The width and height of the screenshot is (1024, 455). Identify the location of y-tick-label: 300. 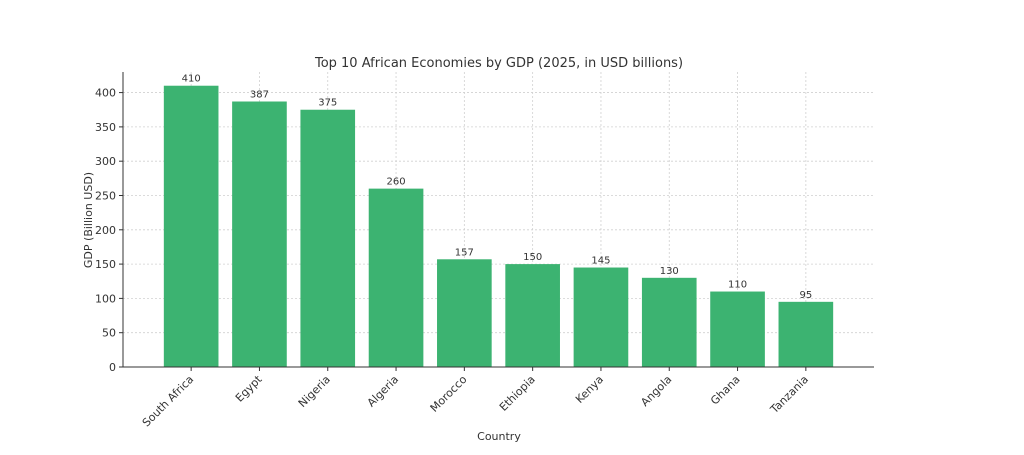
(105, 161).